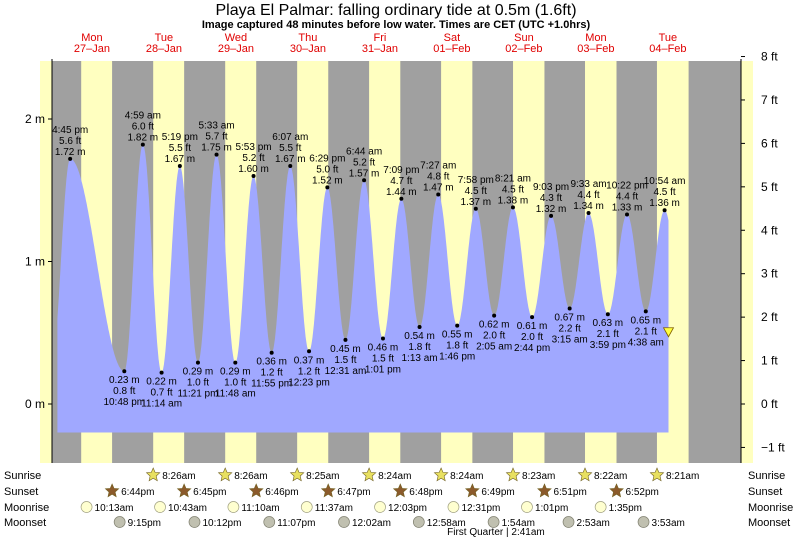  I want to click on tide-time: 5:33 am, so click(216, 126).